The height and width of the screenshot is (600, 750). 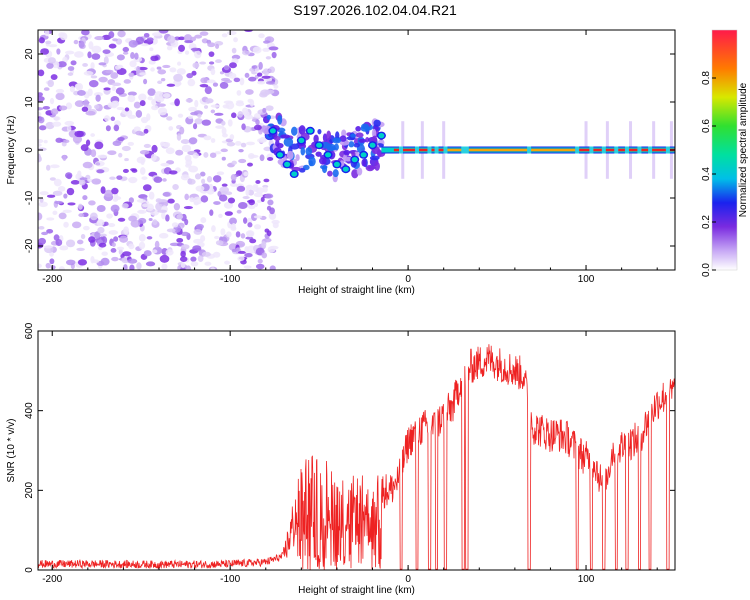 What do you see at coordinates (724, 150) in the screenshot?
I see `colorbar` at bounding box center [724, 150].